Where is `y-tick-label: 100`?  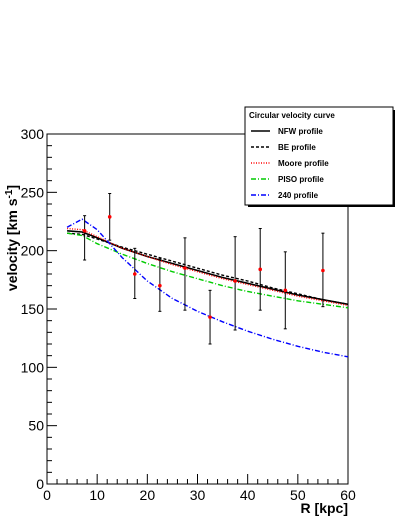
y-tick-label: 100 is located at coordinates (33, 367).